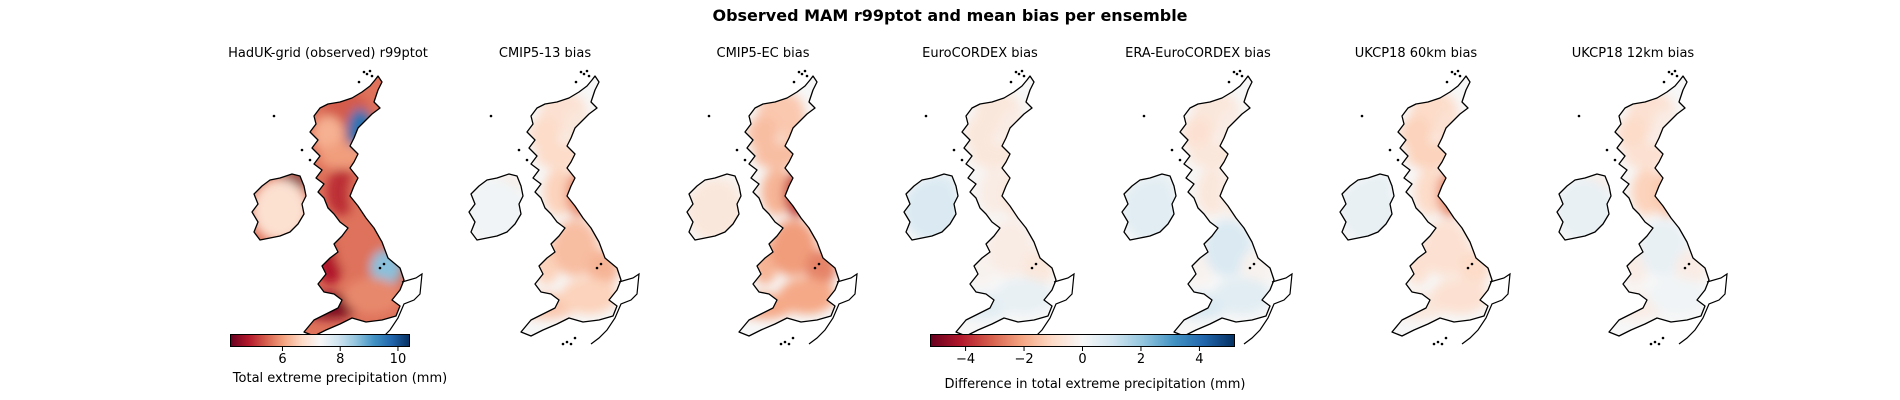 This screenshot has height=400, width=1900. What do you see at coordinates (1198, 53) in the screenshot?
I see `panel-title-era-eurocordex: ERA-EuroCORDEX bias` at bounding box center [1198, 53].